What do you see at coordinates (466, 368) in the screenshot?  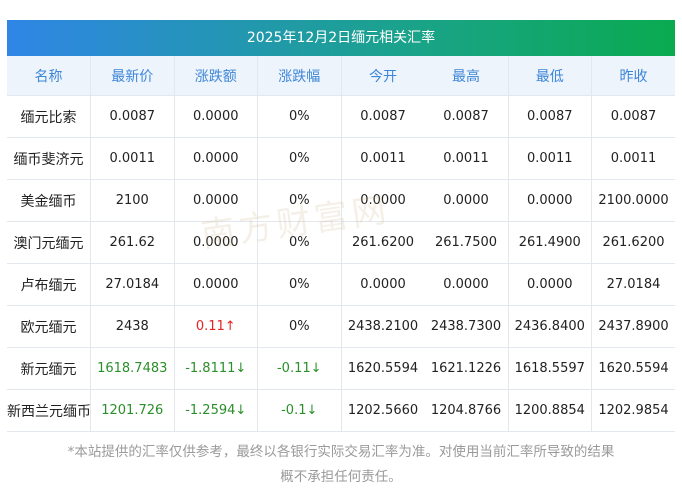 I see `cell-最高: 1621.1226` at bounding box center [466, 368].